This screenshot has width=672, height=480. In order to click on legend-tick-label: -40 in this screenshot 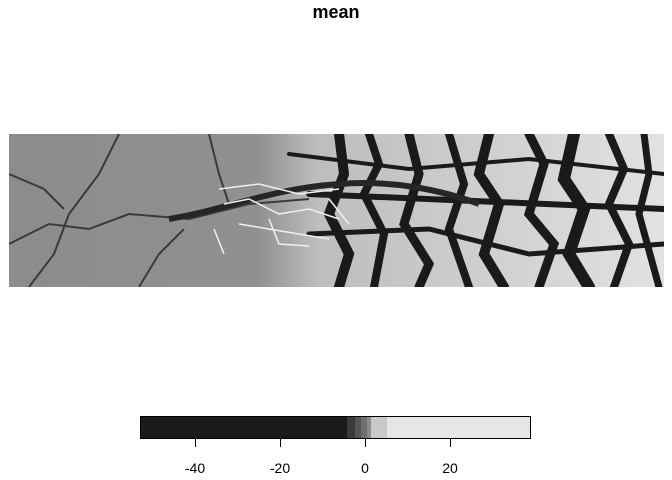, I will do `click(195, 468)`.